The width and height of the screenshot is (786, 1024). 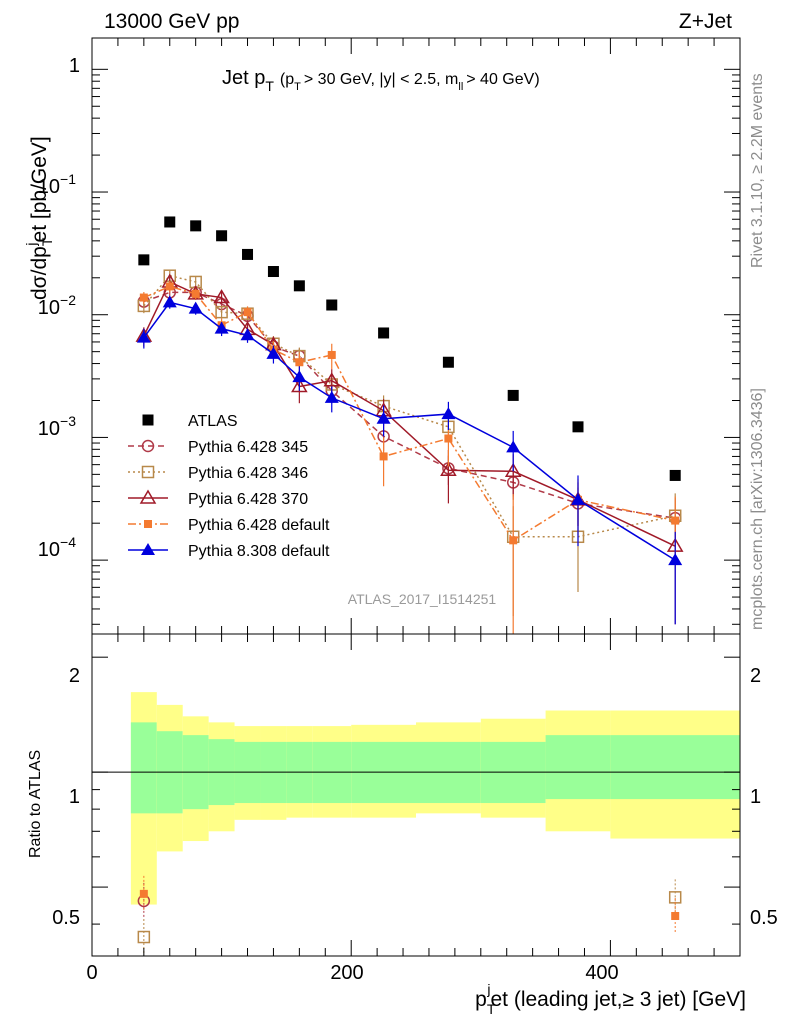 What do you see at coordinates (755, 676) in the screenshot?
I see `ratio-tick-2-right: 2` at bounding box center [755, 676].